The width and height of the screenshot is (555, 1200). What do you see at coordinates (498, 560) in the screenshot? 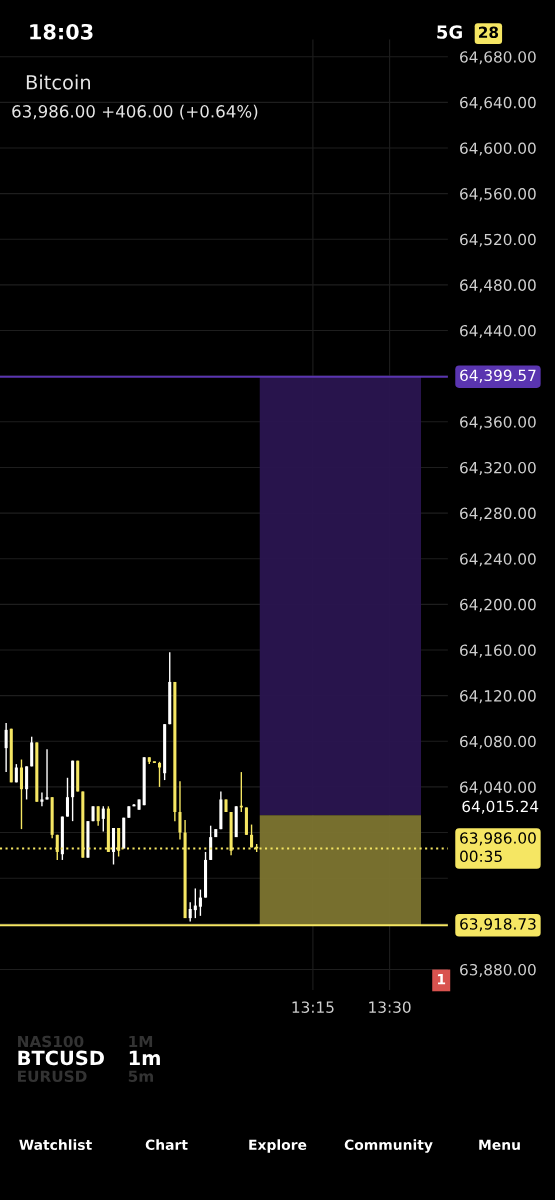
I see `y-tick-label: 64,240.00` at bounding box center [498, 560].